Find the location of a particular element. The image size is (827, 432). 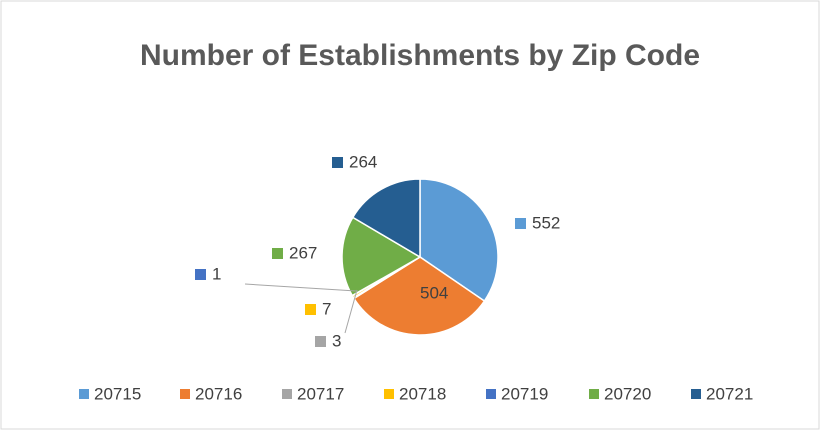

data-label: 264 is located at coordinates (363, 161).